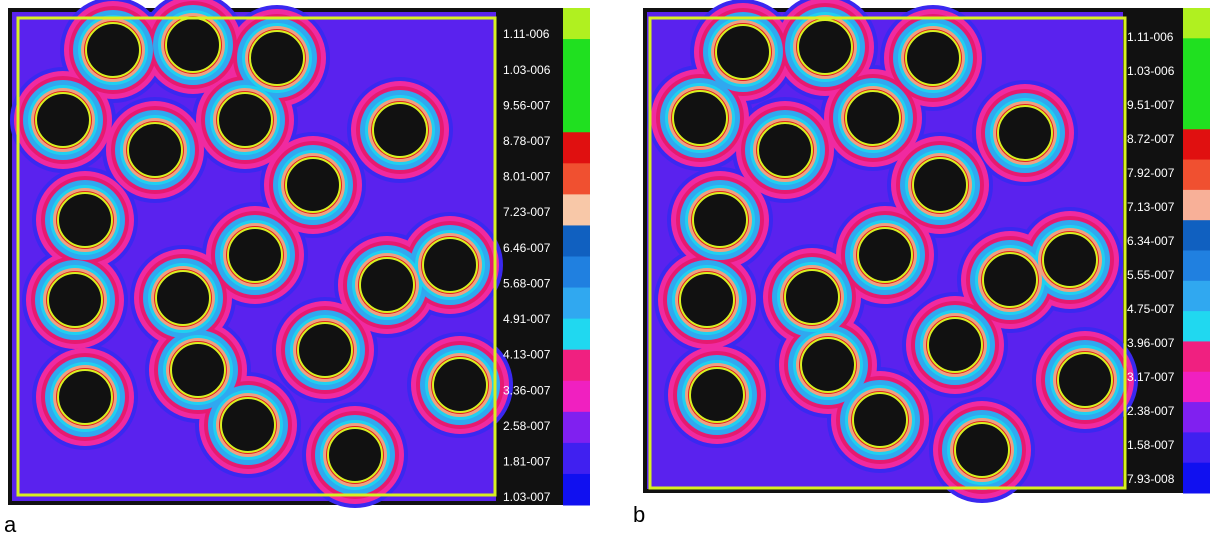 The height and width of the screenshot is (537, 1215). I want to click on colorbar-label: 3.96-007, so click(1151, 343).